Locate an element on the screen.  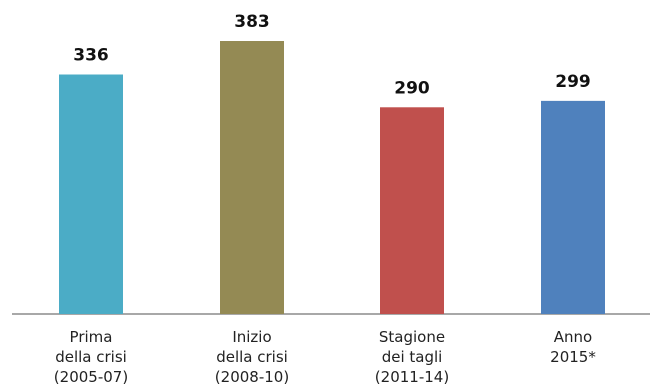
category-label-3-line-1: Stagione is located at coordinates (412, 337).